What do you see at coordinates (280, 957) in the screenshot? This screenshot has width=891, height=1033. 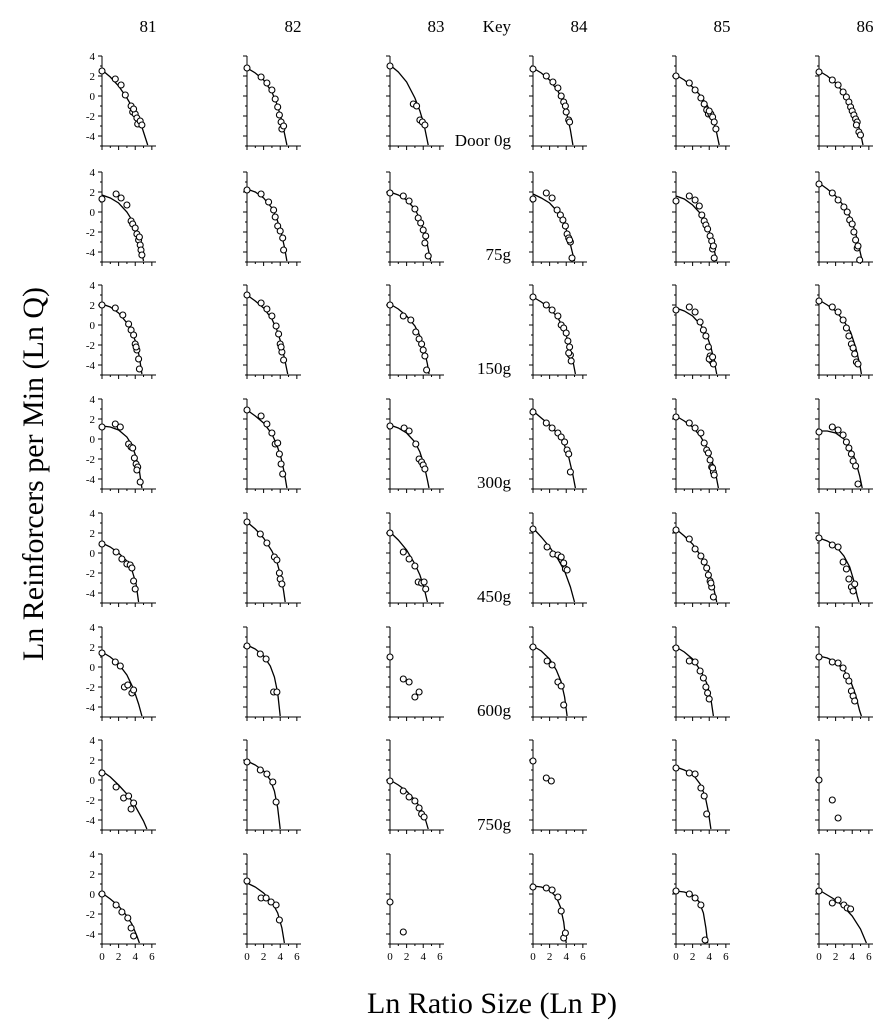 I see `x-tick-label: 4` at bounding box center [280, 957].